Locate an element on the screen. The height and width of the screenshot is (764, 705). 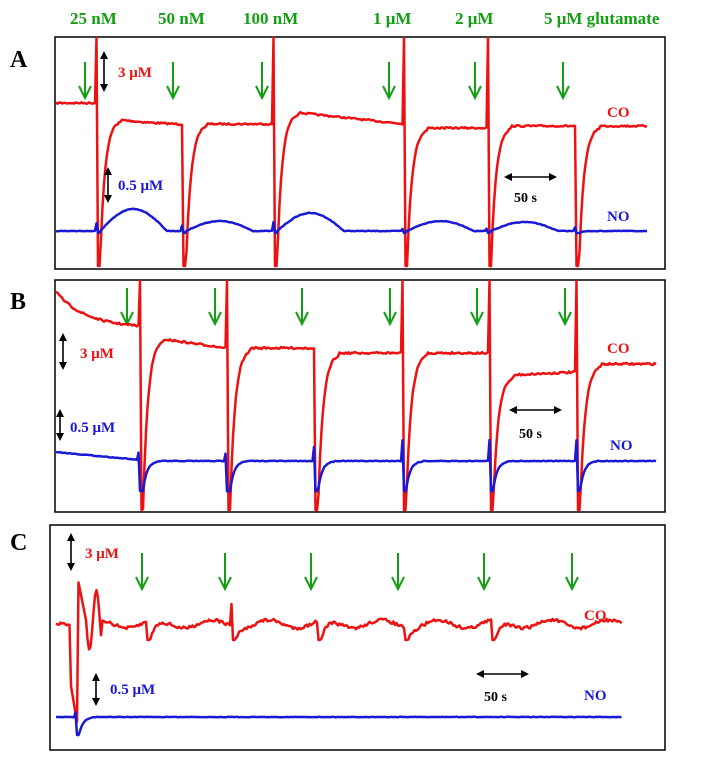
panel-c-no-trace is located at coordinates (338, 724).